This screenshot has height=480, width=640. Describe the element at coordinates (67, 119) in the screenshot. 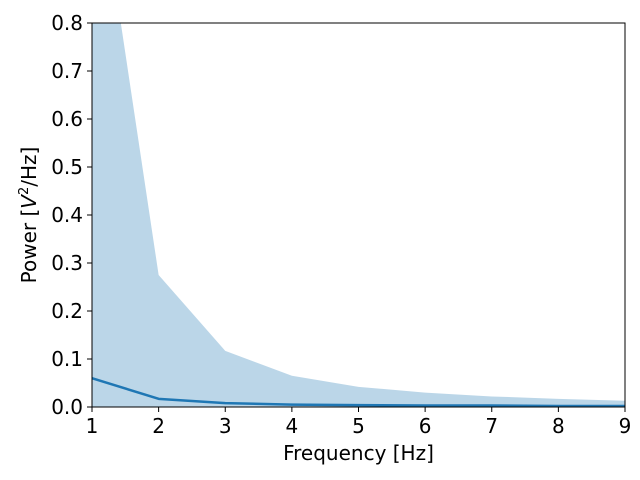

I see `y-tick-label: 0.6` at that location.